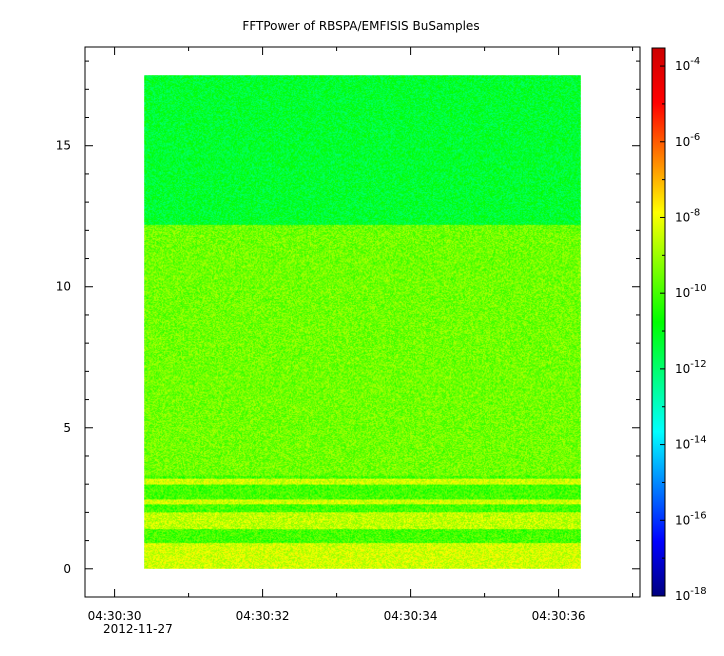 Image resolution: width=724 pixels, height=656 pixels. What do you see at coordinates (658, 322) in the screenshot?
I see `colorbar-gradient` at bounding box center [658, 322].